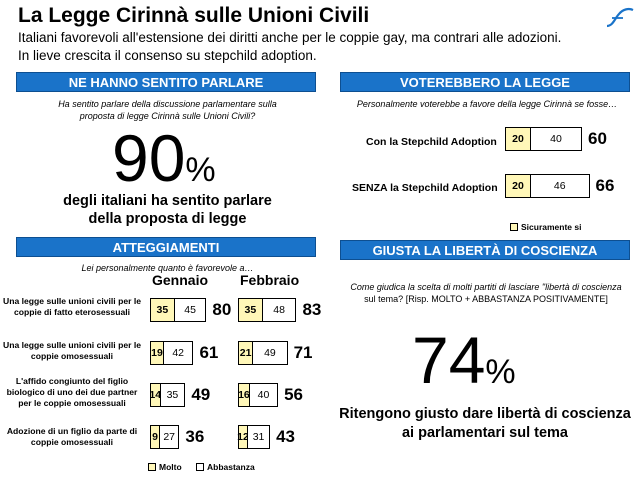  I want to click on legend-sicuramente-si: Sicuramente si, so click(545, 227).